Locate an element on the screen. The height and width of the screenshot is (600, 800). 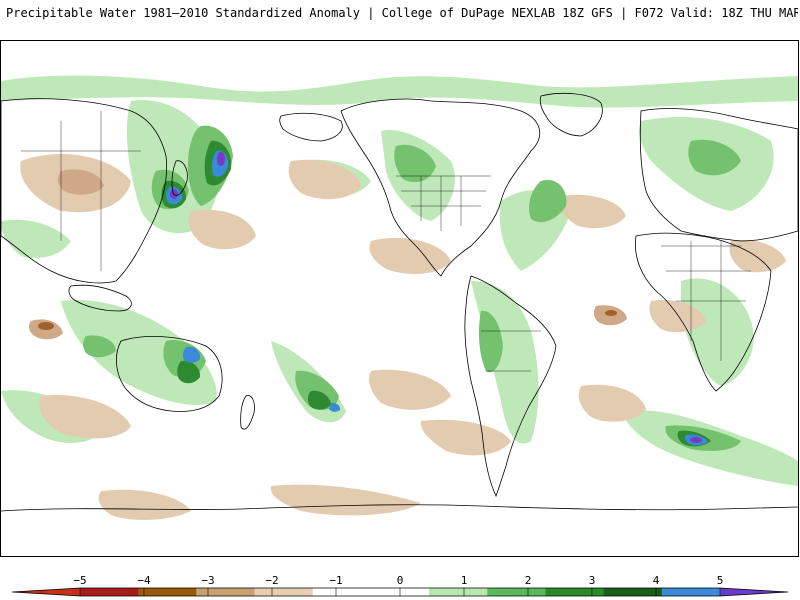
new-zealand-coast is located at coordinates (247, 412).